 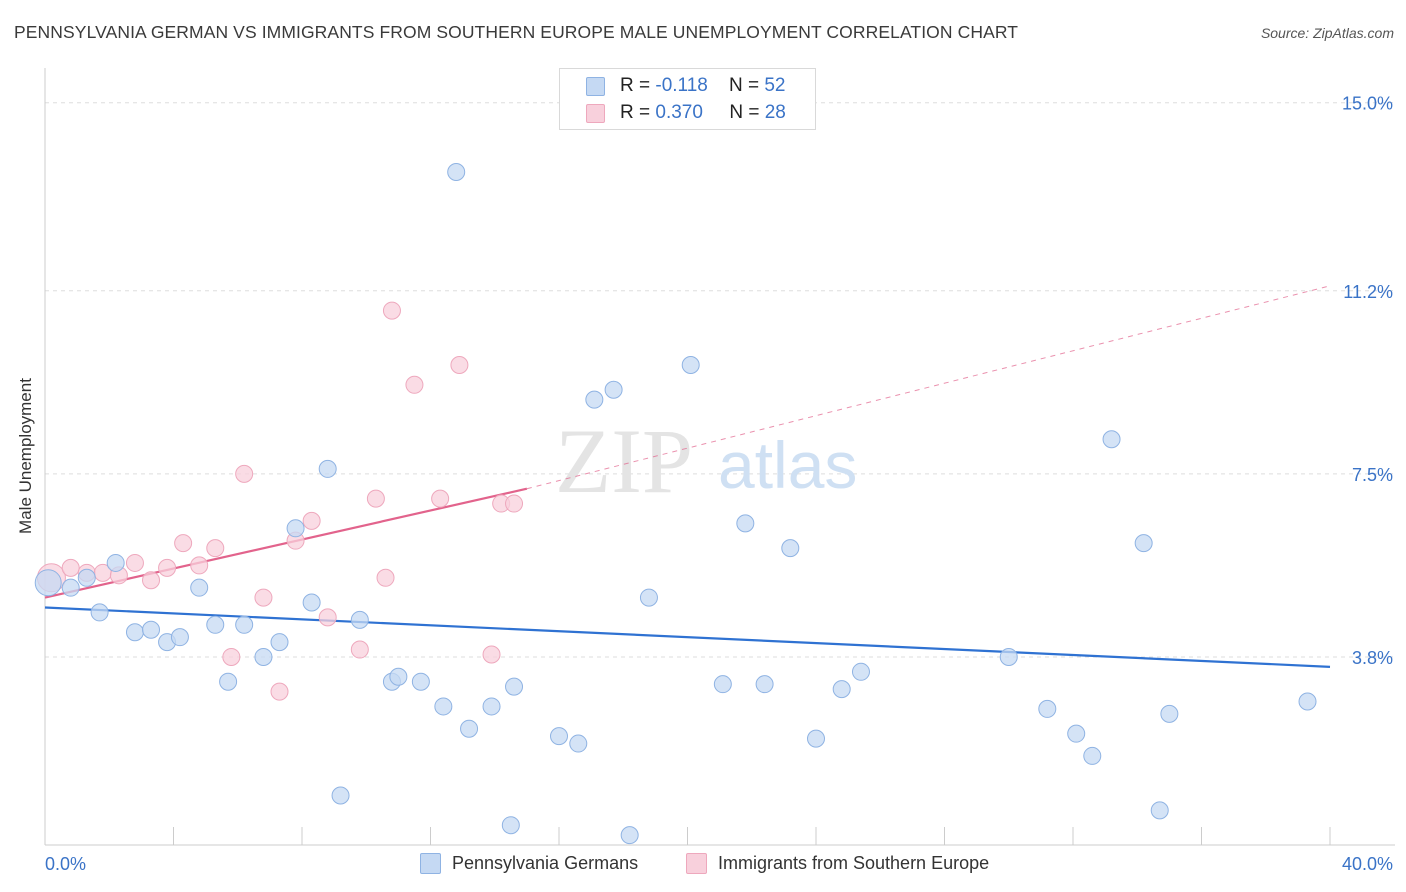 What do you see at coordinates (1372, 475) in the screenshot?
I see `y-tick-label: 7.5%` at bounding box center [1372, 475].